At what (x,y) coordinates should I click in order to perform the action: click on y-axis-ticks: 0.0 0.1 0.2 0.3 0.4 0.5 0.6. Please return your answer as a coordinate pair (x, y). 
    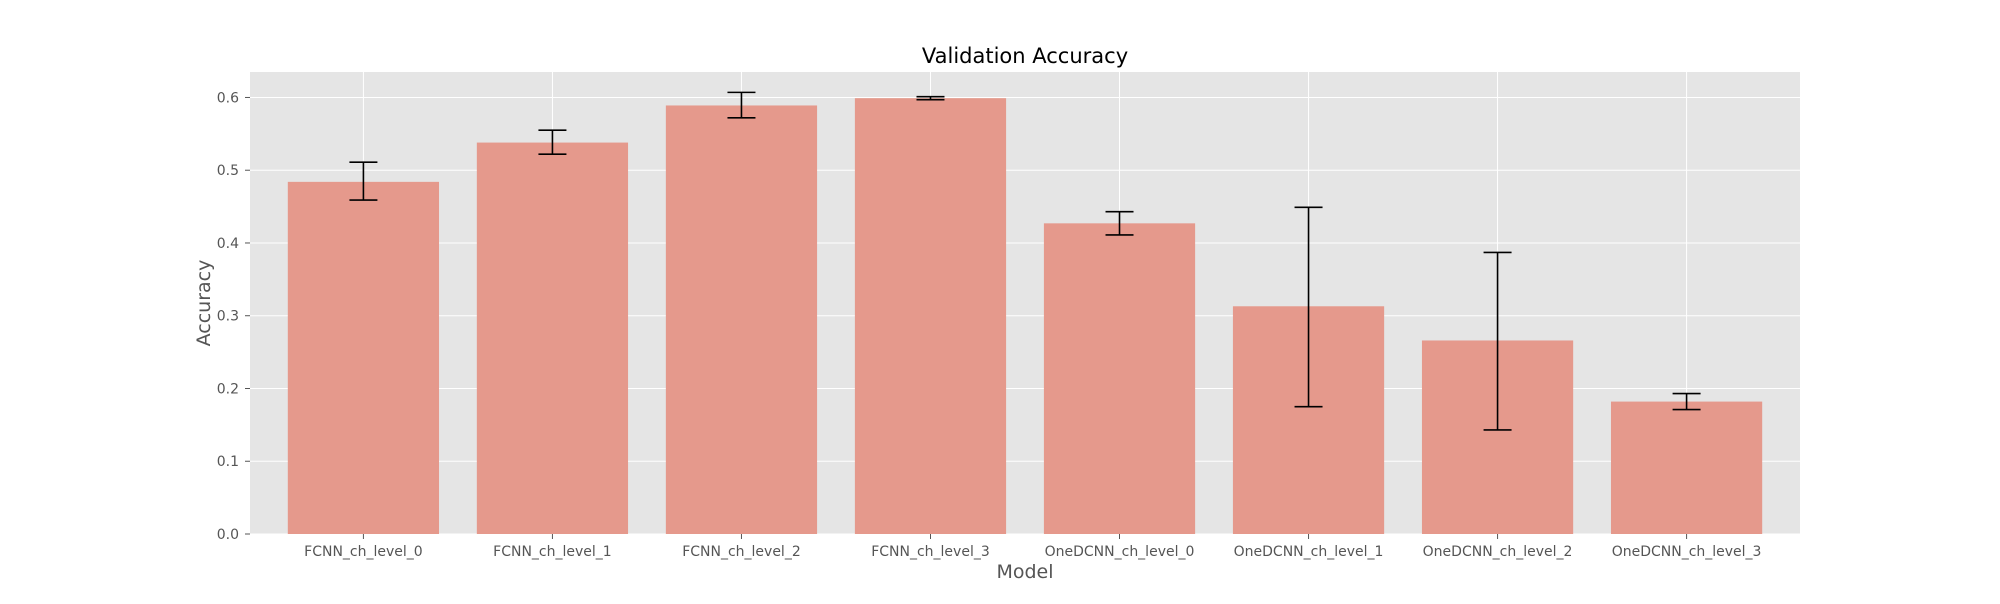
    Looking at the image, I should click on (233, 316).